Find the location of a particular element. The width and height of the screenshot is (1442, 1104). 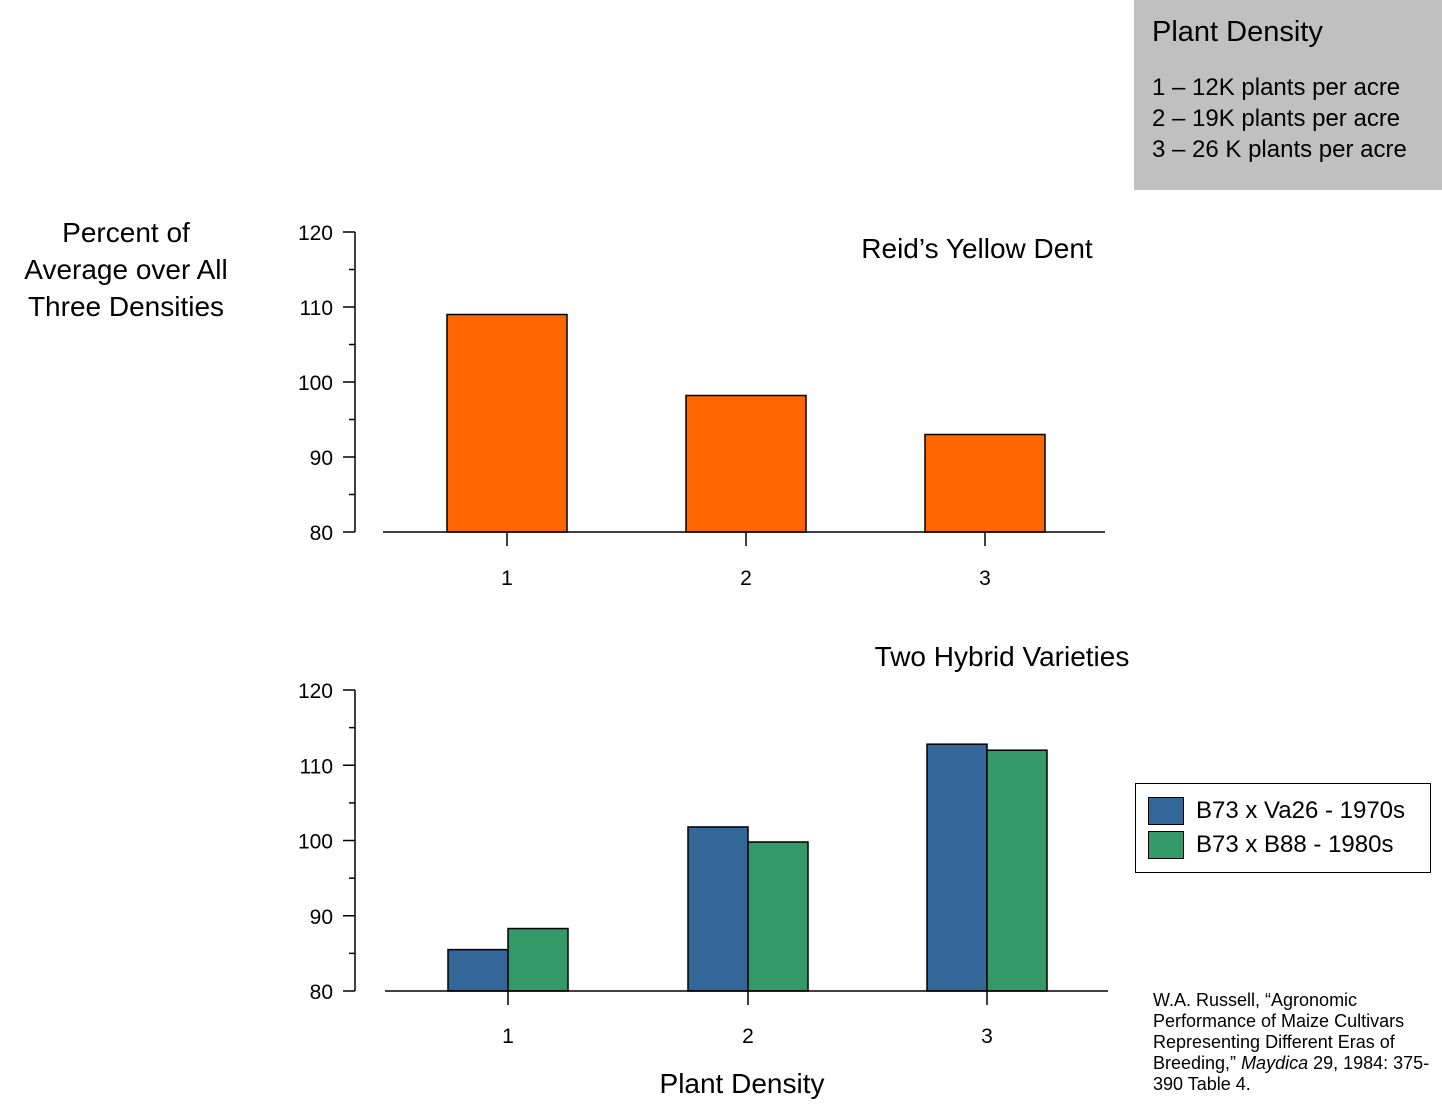

series-legend: B73 x Va26 - 1970s B73 x B88 - 1980s is located at coordinates (1283, 828).